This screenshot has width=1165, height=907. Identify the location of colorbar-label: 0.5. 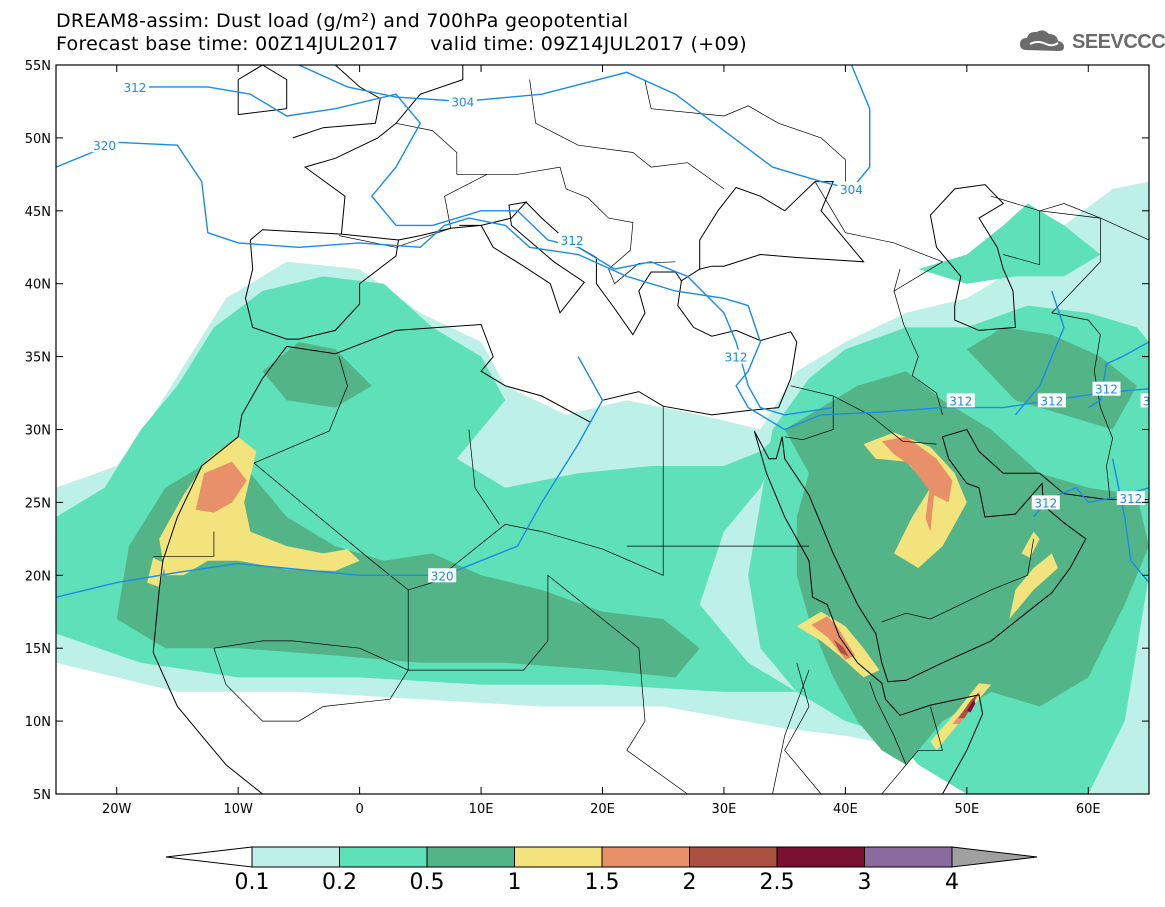
(427, 882).